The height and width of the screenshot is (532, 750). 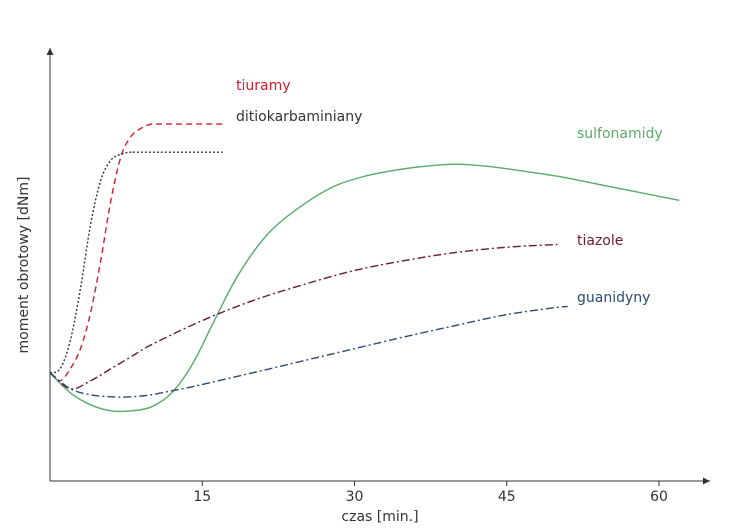 What do you see at coordinates (24, 265) in the screenshot?
I see `y-axis-title: moment obrotowy [dNm]` at bounding box center [24, 265].